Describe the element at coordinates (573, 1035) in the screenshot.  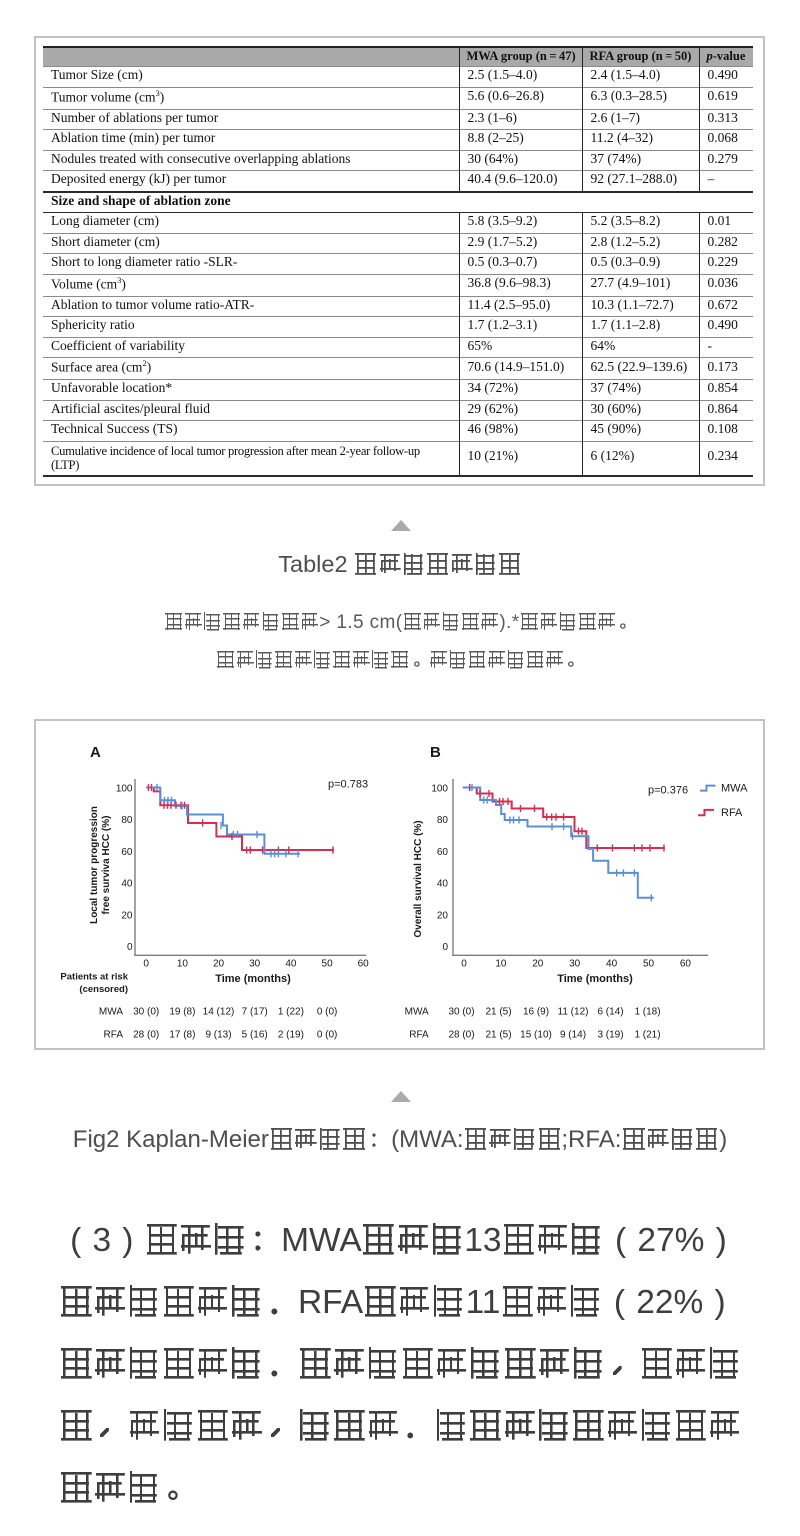
I see `svg-text: 9 (14)` at that location.